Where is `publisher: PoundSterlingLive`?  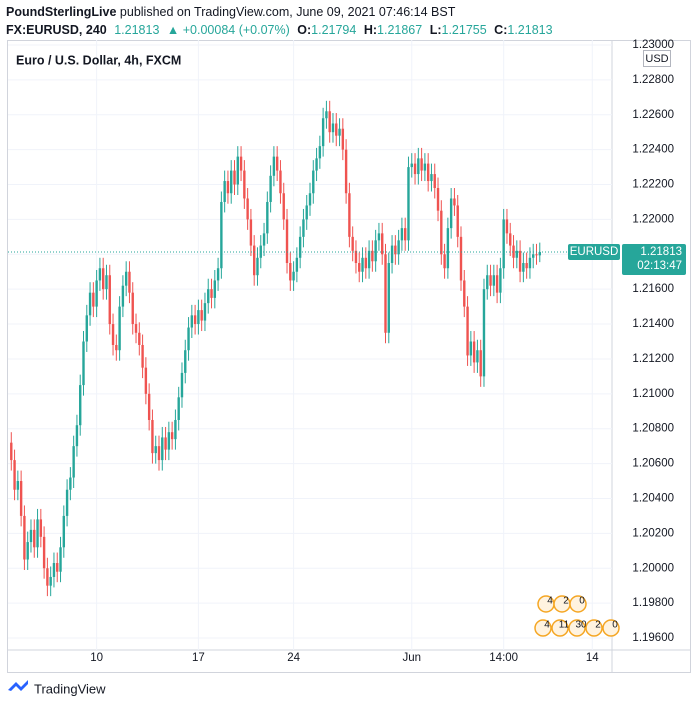 publisher: PoundSterlingLive is located at coordinates (61, 12).